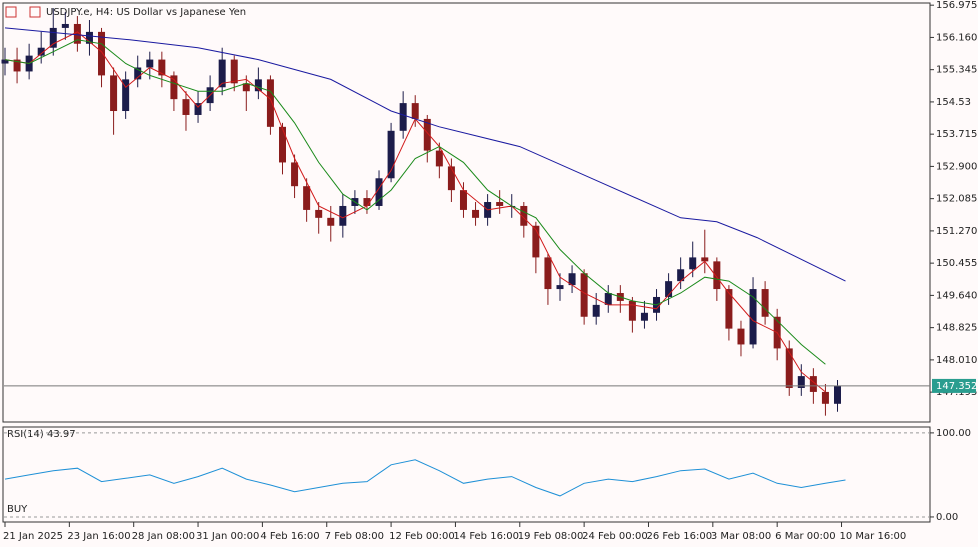  I want to click on x-tick-label: 4 Feb 16:00, so click(289, 536).